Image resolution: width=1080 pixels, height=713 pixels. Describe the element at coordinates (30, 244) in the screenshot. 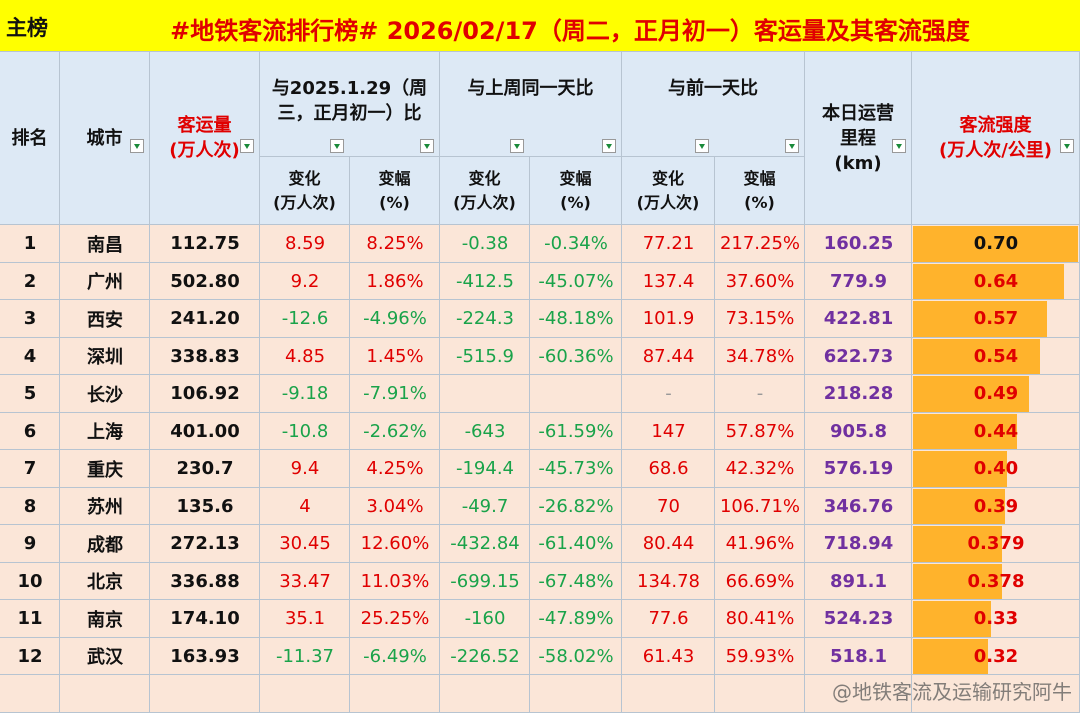

I see `cell-text: 1` at that location.